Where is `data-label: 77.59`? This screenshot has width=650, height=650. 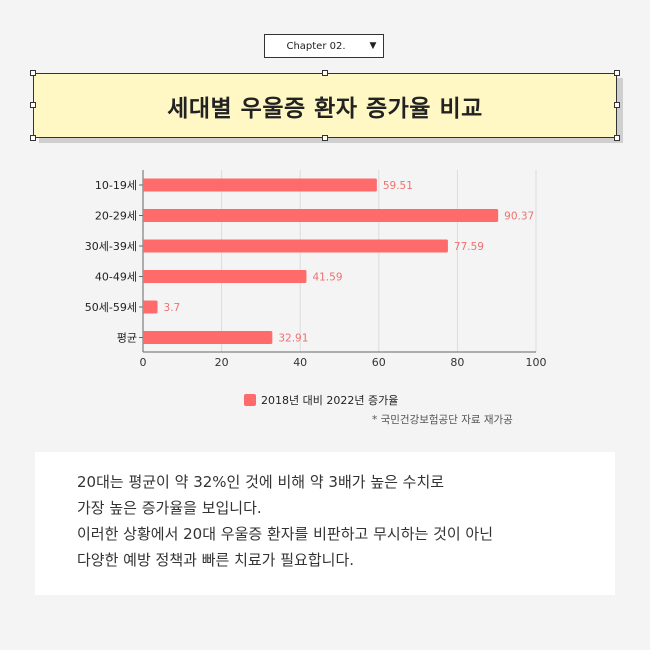
data-label: 77.59 is located at coordinates (469, 247).